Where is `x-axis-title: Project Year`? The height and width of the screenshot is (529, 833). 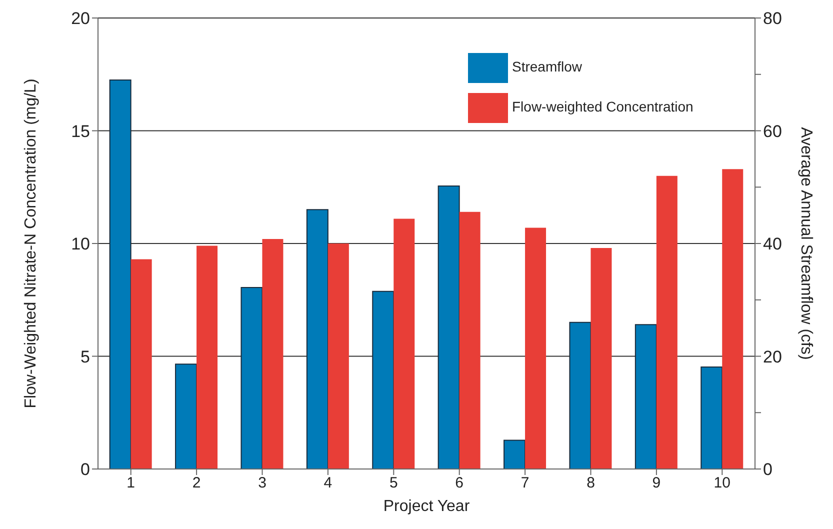
x-axis-title: Project Year is located at coordinates (426, 506).